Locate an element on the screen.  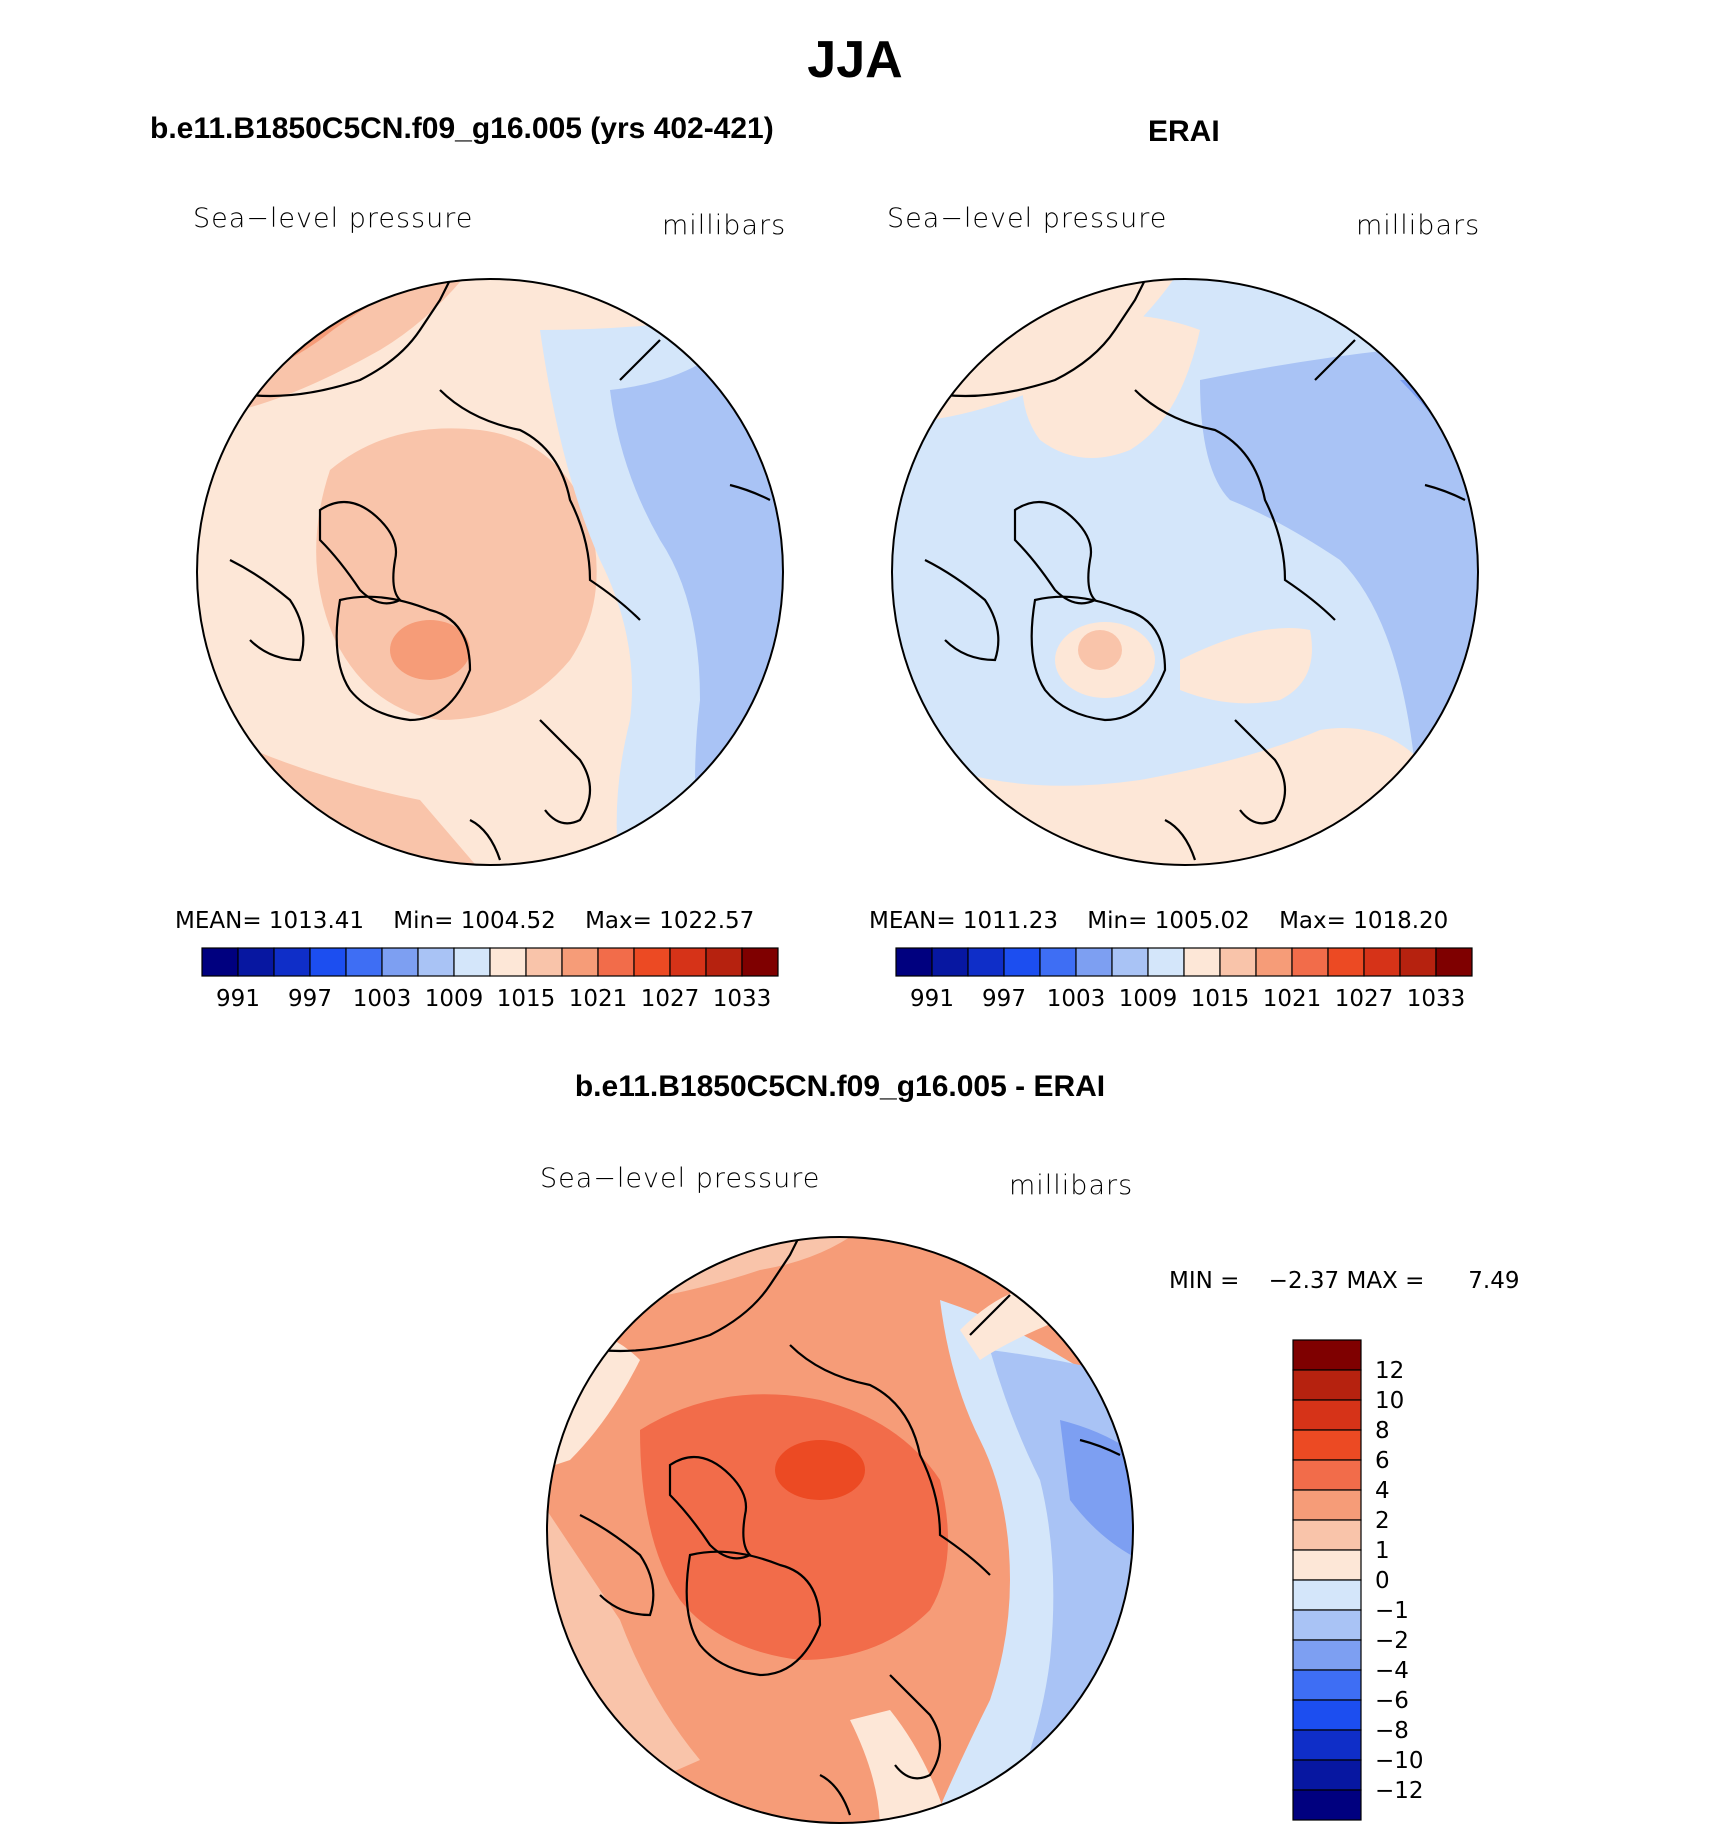
diff-colorbar-tick-label: −12 is located at coordinates (1399, 1791).